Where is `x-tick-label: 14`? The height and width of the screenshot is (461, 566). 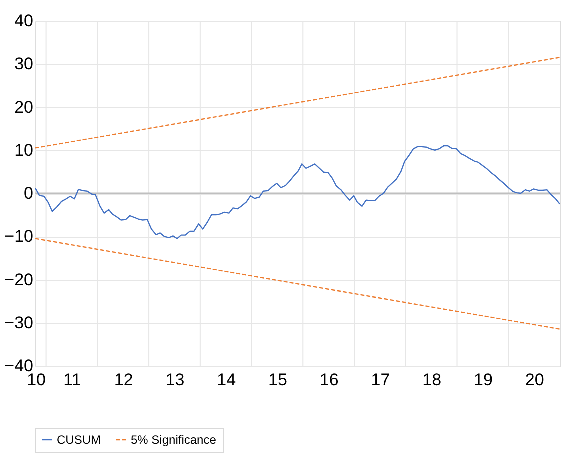
x-tick-label: 14 is located at coordinates (226, 380).